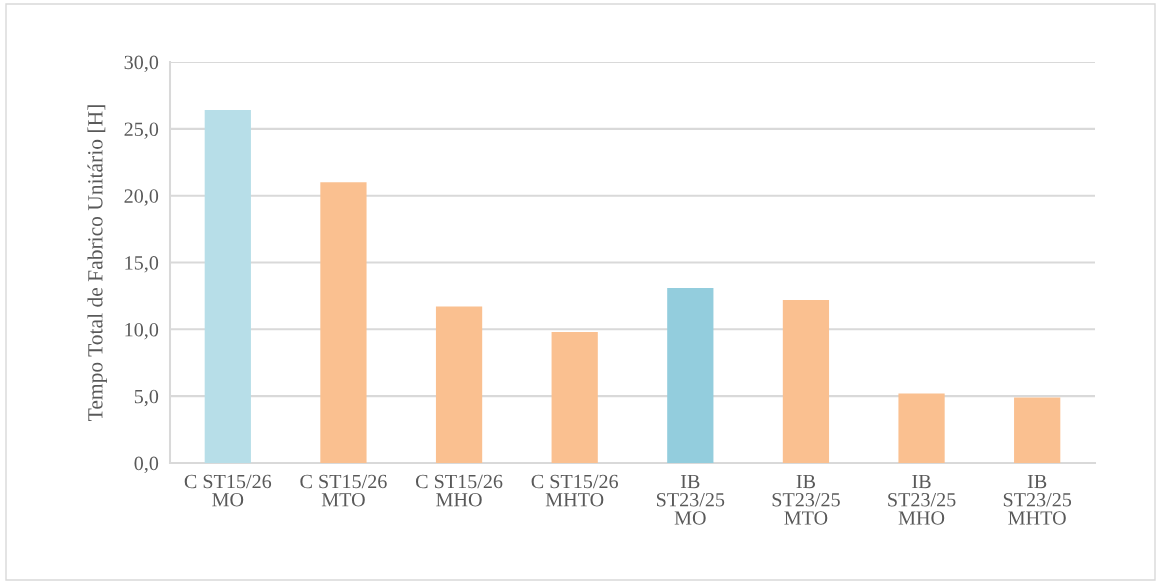  I want to click on y-tick-label: 15,0, so click(142, 264).